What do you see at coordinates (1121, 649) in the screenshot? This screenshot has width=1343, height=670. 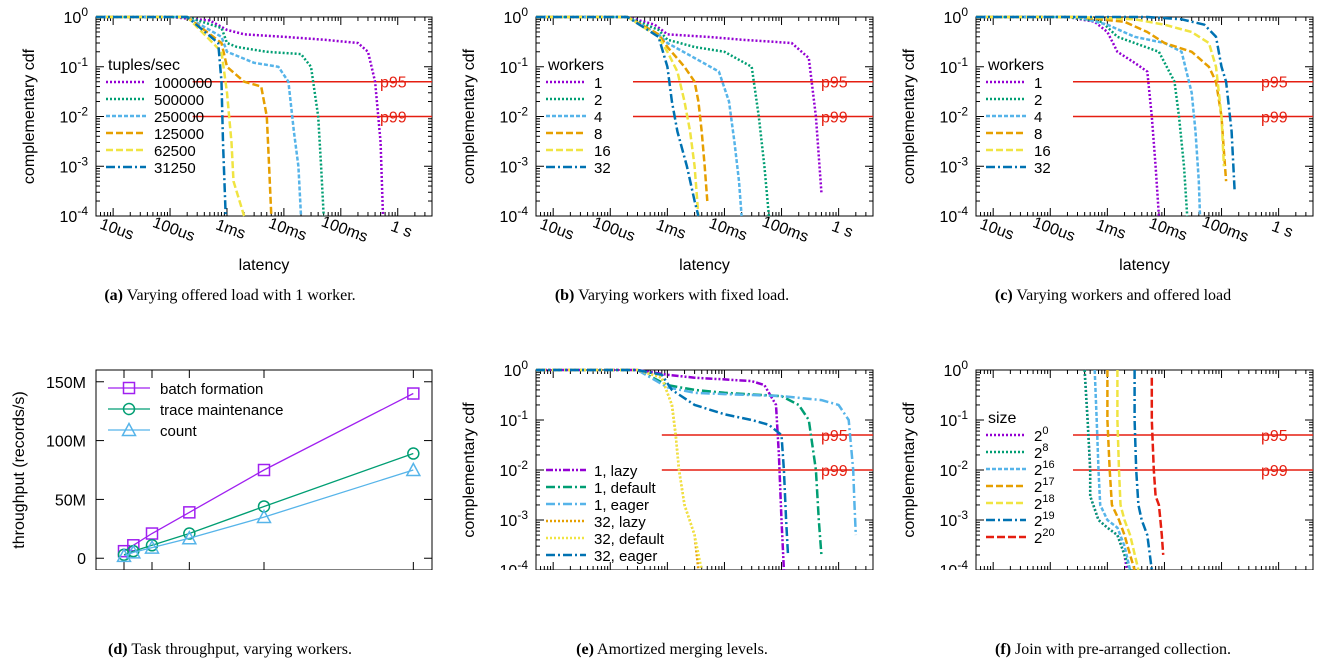 I see `caption-f-text: Join with pre-arranged collection.` at bounding box center [1121, 649].